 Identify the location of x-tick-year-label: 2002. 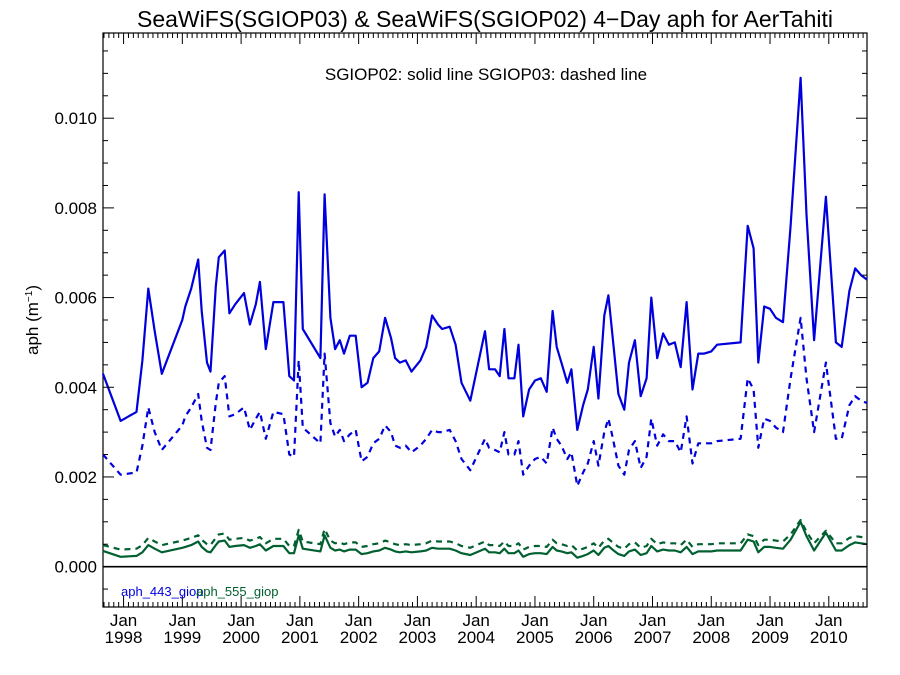
(359, 637).